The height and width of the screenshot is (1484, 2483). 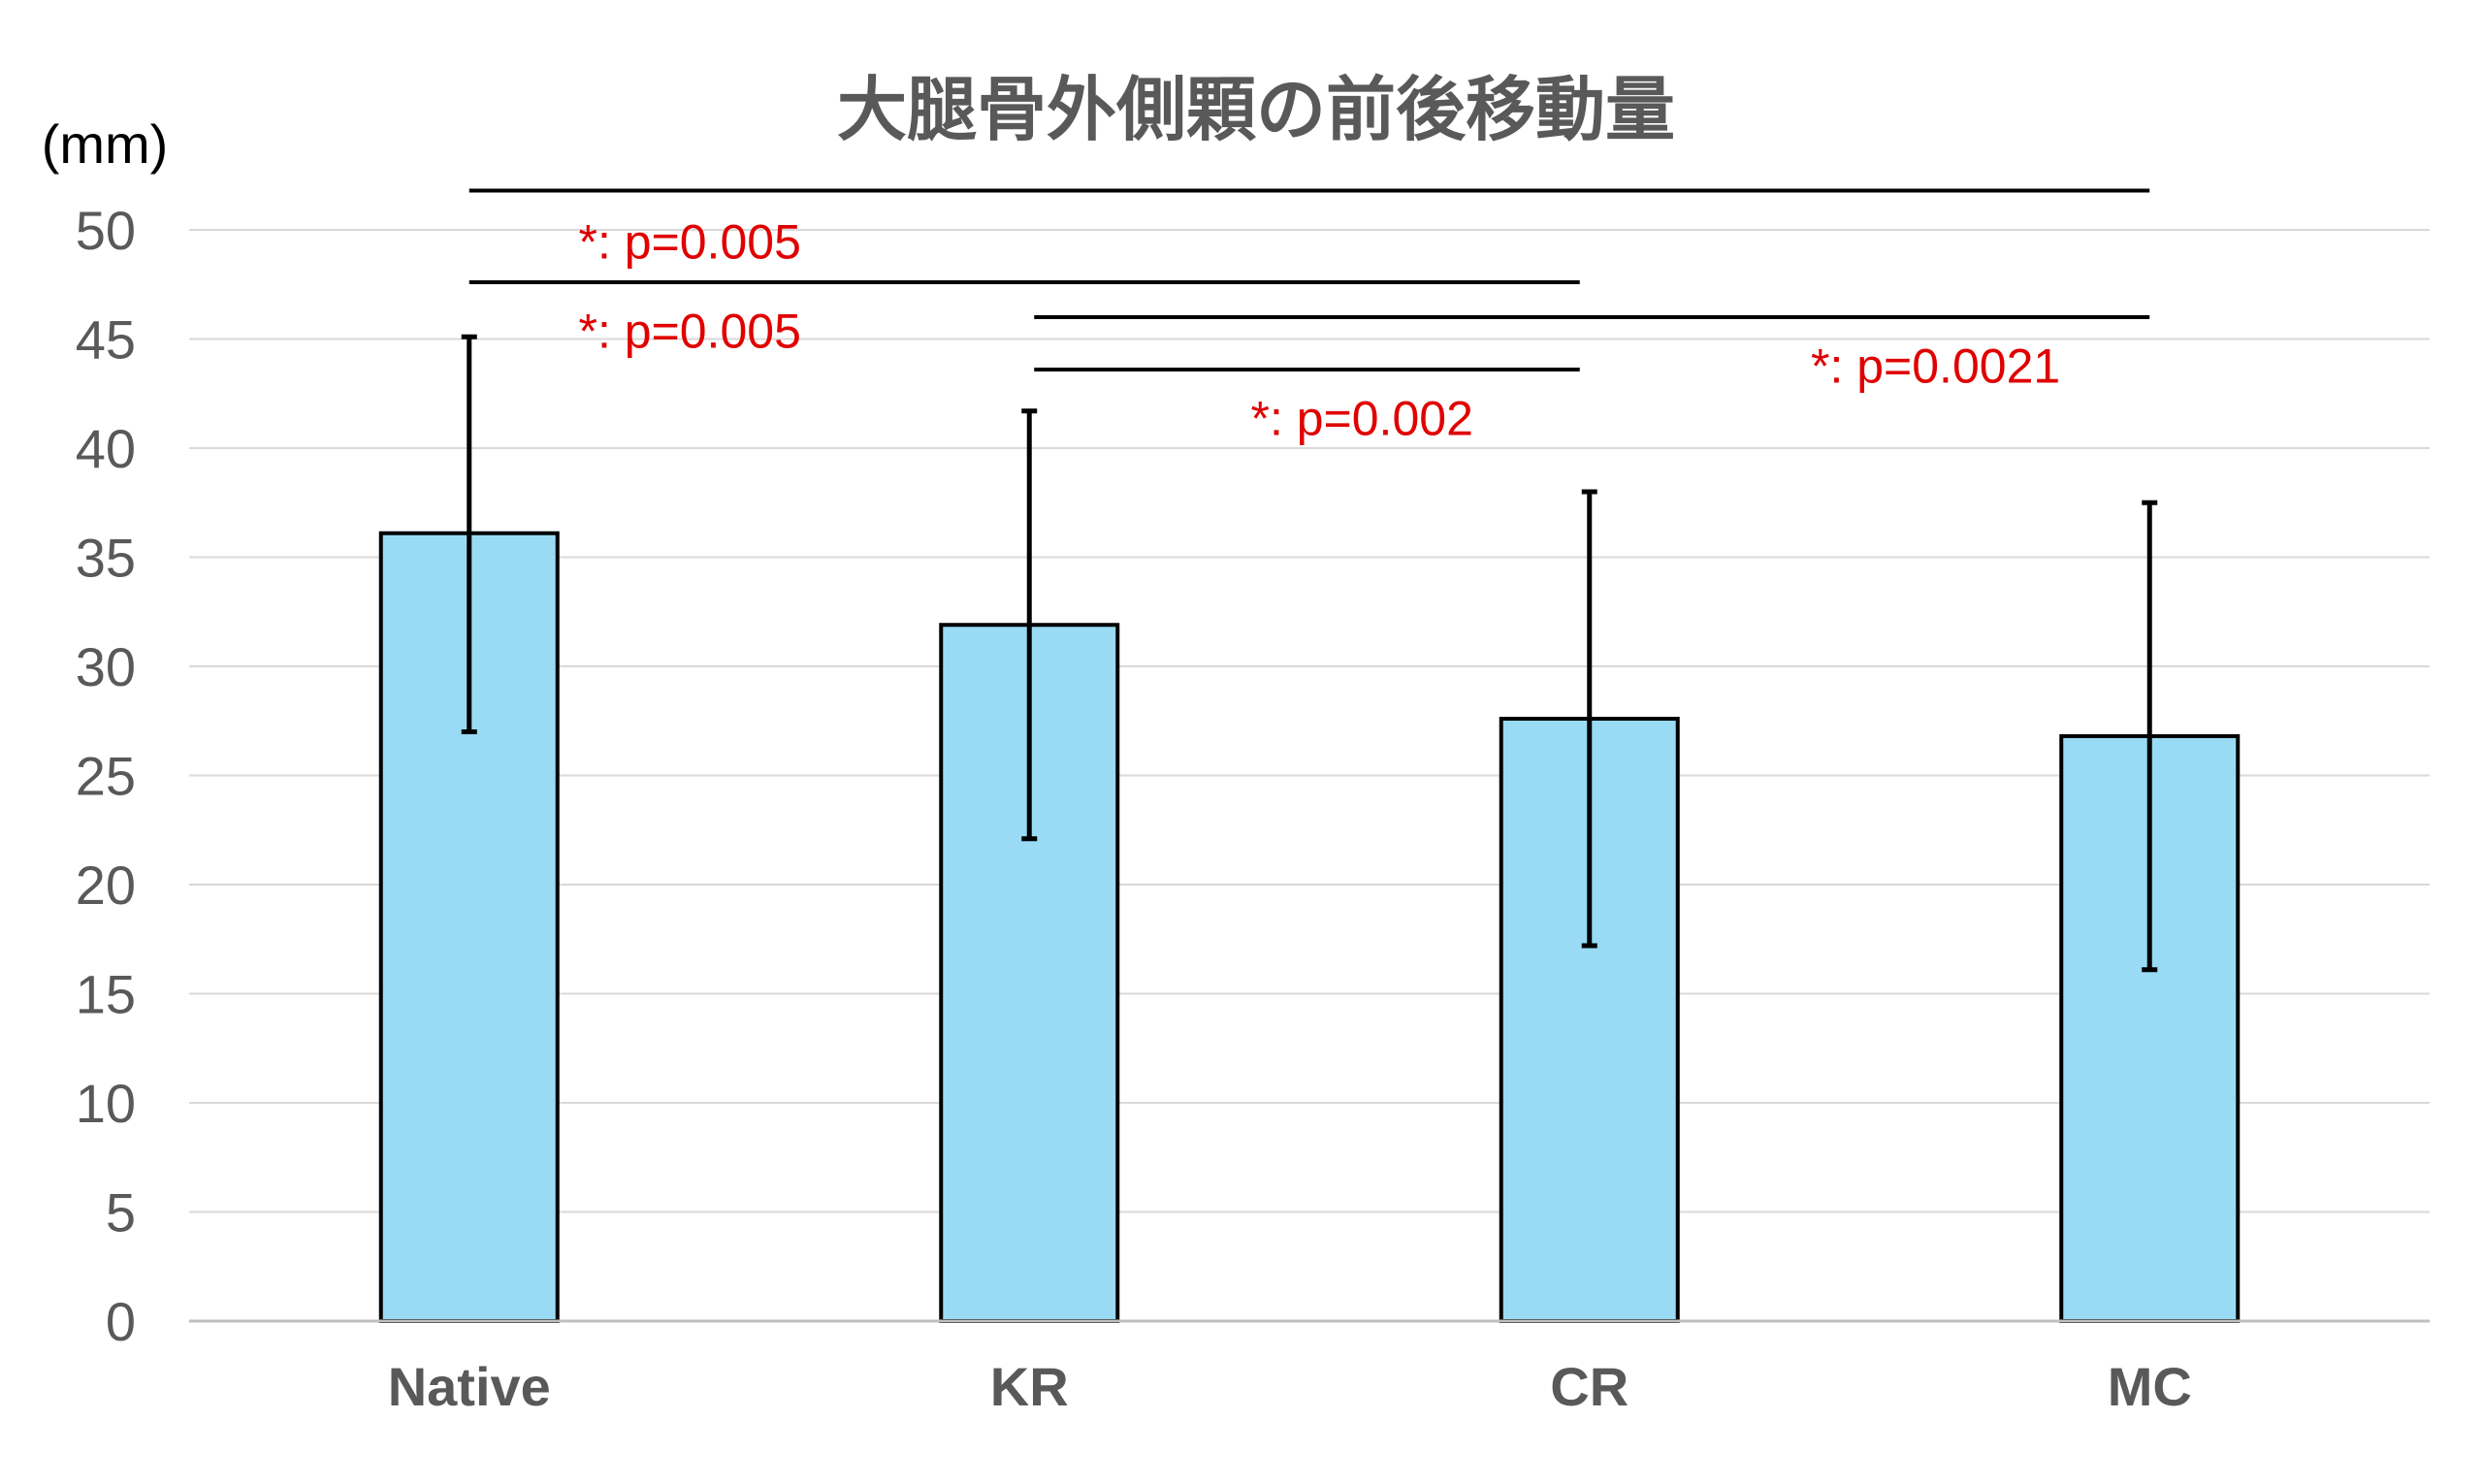 What do you see at coordinates (1256, 109) in the screenshot?
I see `chart-title: 大腿骨外側顆の前後移動量` at bounding box center [1256, 109].